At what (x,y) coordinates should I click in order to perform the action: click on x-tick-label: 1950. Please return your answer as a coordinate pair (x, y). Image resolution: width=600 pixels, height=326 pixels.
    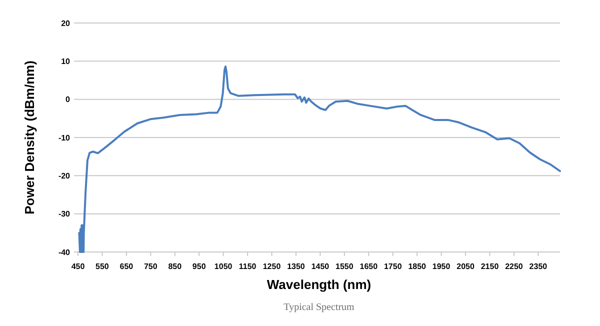
    Looking at the image, I should click on (441, 266).